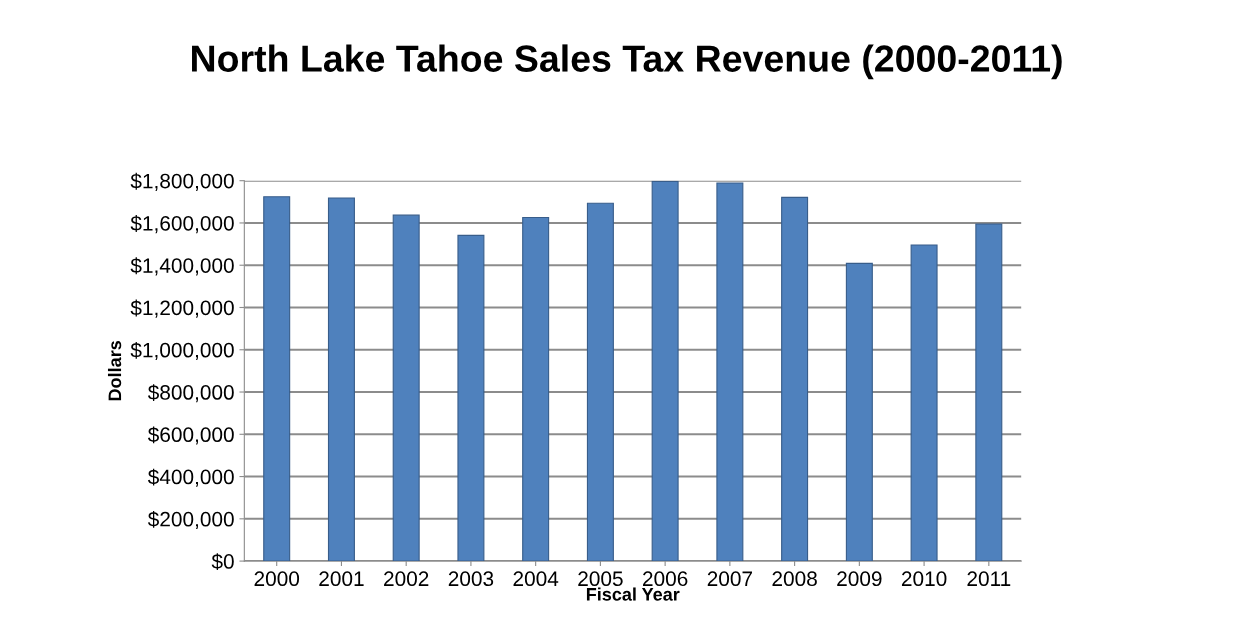  What do you see at coordinates (536, 579) in the screenshot?
I see `x-tick-label: 2004` at bounding box center [536, 579].